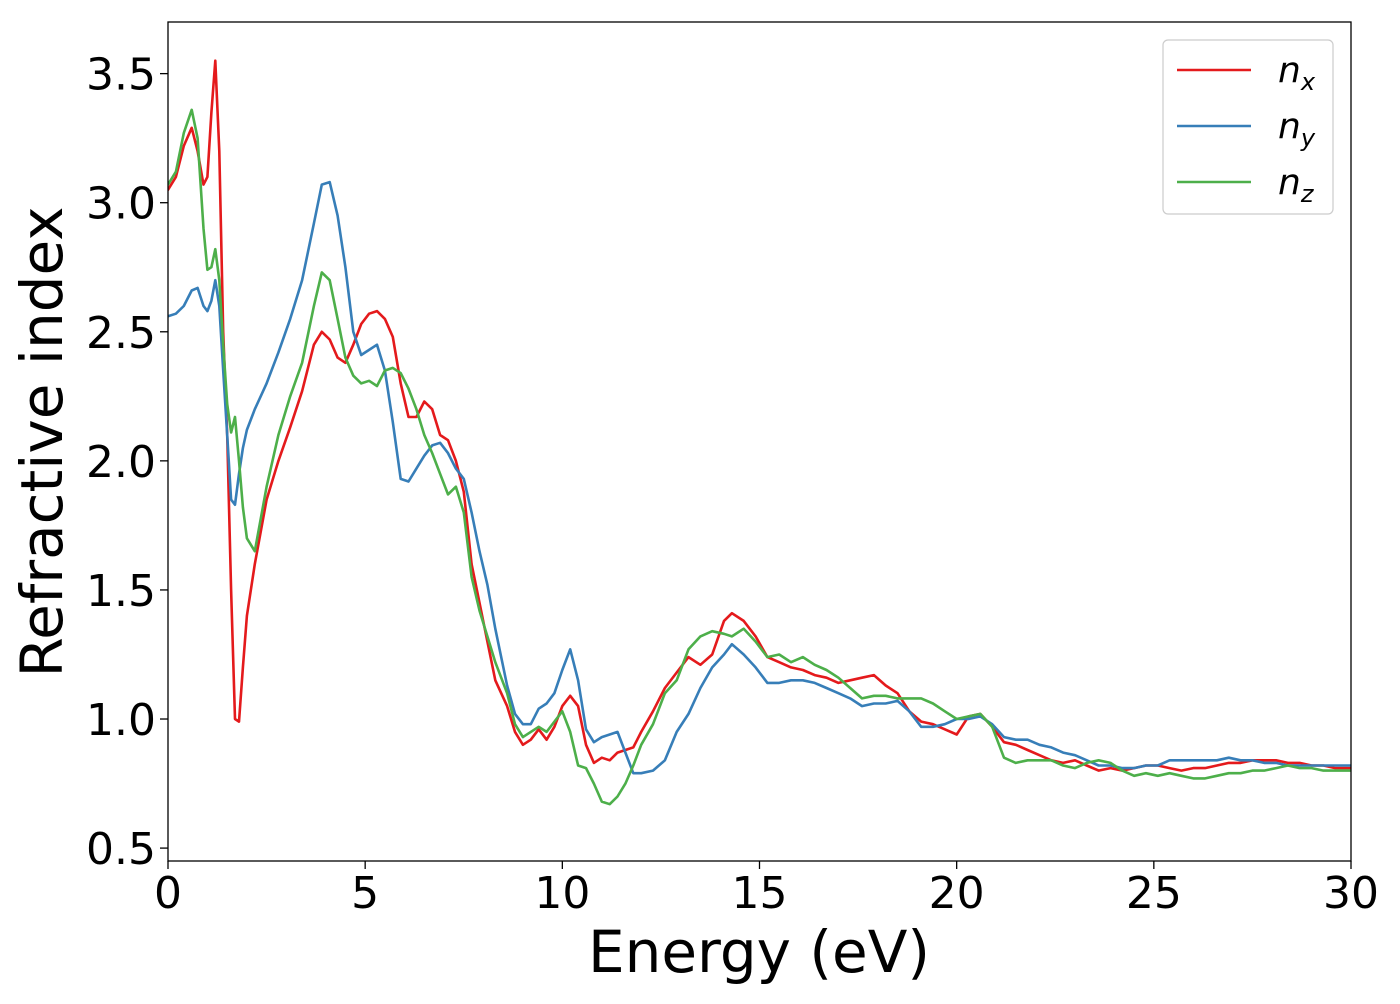  I want to click on x-tick-label: 0, so click(168, 893).